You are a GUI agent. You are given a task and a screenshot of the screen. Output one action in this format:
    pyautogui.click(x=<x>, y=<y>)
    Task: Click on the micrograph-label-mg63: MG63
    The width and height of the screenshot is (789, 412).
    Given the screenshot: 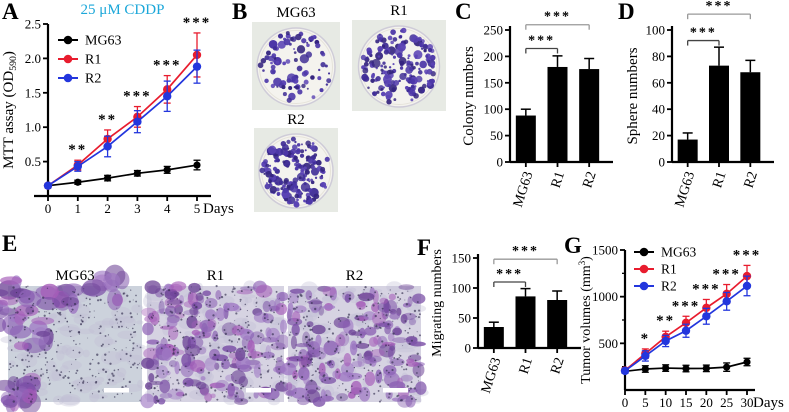 What is the action you would take?
    pyautogui.click(x=75, y=276)
    